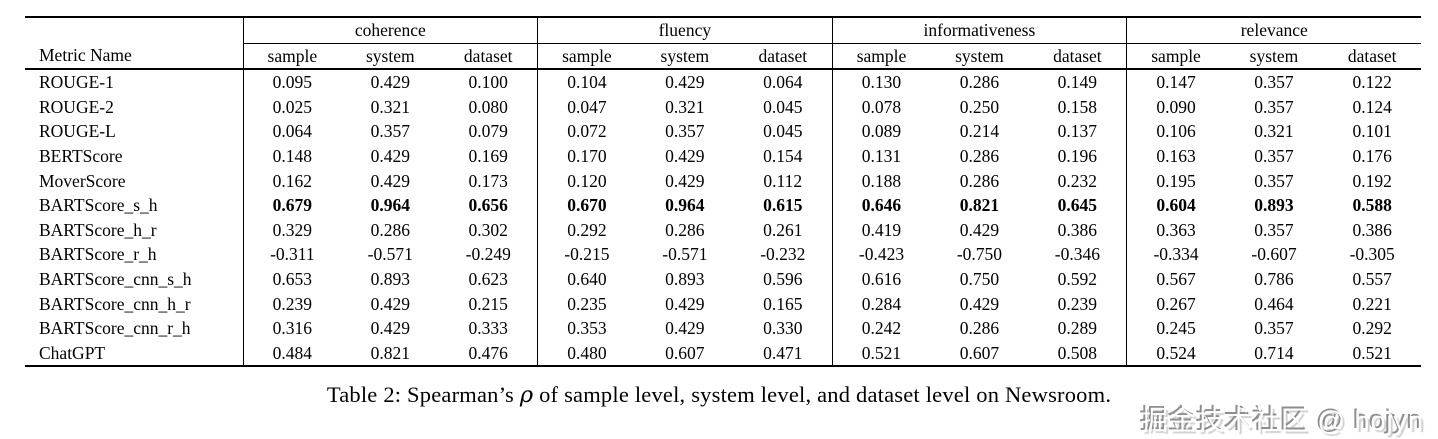  What do you see at coordinates (390, 30) in the screenshot?
I see `group-header-coherence: coherence` at bounding box center [390, 30].